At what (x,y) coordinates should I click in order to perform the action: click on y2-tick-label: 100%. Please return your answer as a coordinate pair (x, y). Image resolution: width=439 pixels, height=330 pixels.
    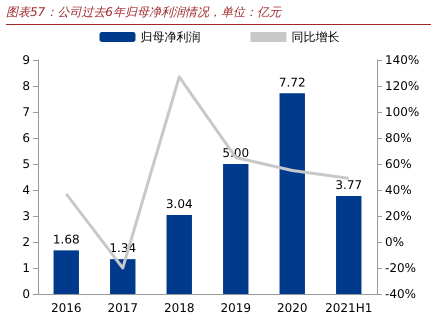
    Looking at the image, I should click on (402, 112).